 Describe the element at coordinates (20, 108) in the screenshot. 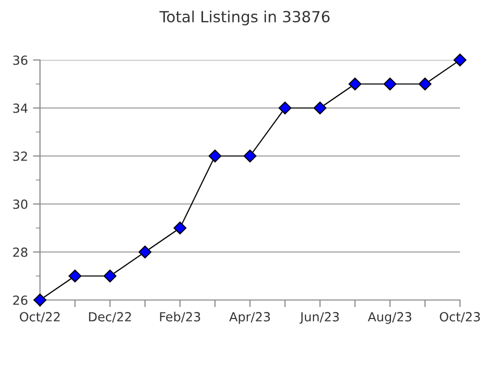

I see `y-tick-label: 34` at that location.